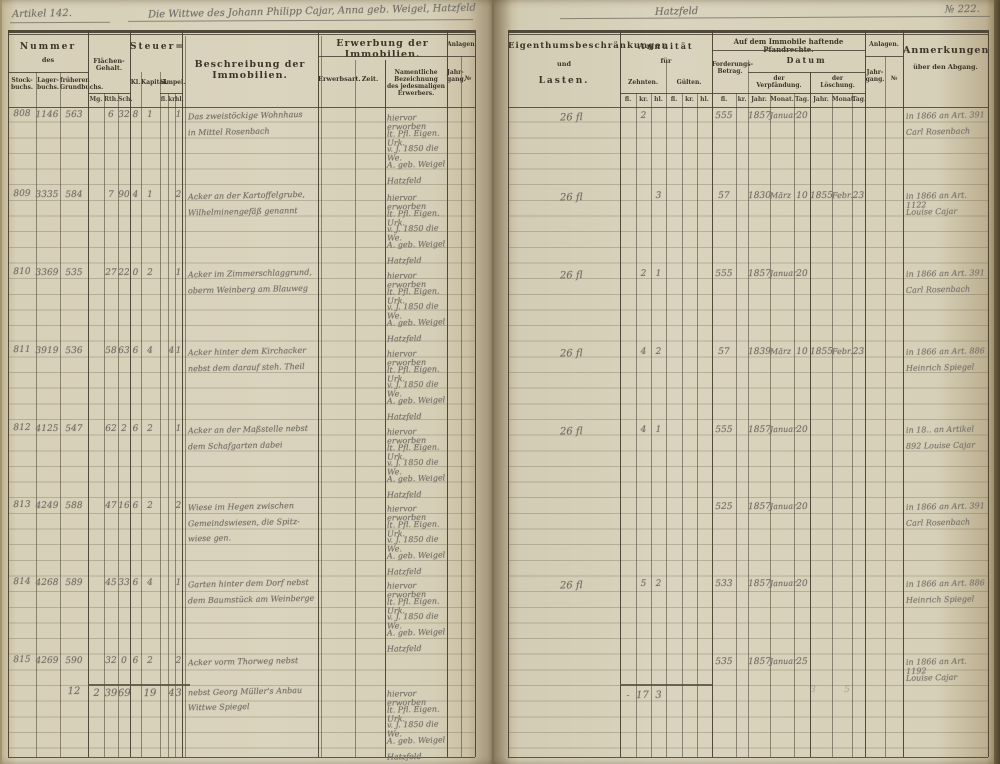 The width and height of the screenshot is (1000, 764). Describe the element at coordinates (588, 46) in the screenshot. I see `col-lasten-line1: Eigenthumsbeschränkungen` at that location.